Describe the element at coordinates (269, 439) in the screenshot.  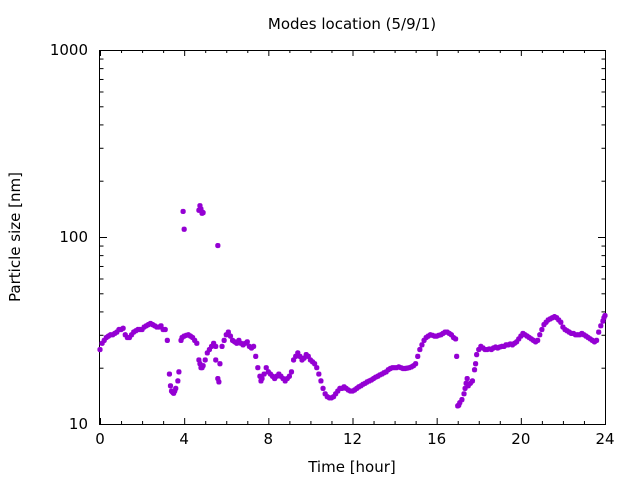
I see `x-tick-label: 8` at that location.